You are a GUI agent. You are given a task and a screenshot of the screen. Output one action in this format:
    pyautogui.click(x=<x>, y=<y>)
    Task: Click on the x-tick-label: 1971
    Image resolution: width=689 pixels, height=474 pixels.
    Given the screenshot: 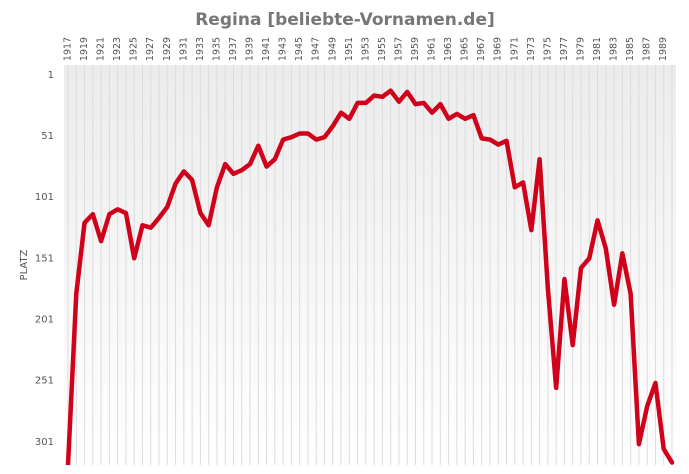 What is the action you would take?
    pyautogui.click(x=514, y=49)
    